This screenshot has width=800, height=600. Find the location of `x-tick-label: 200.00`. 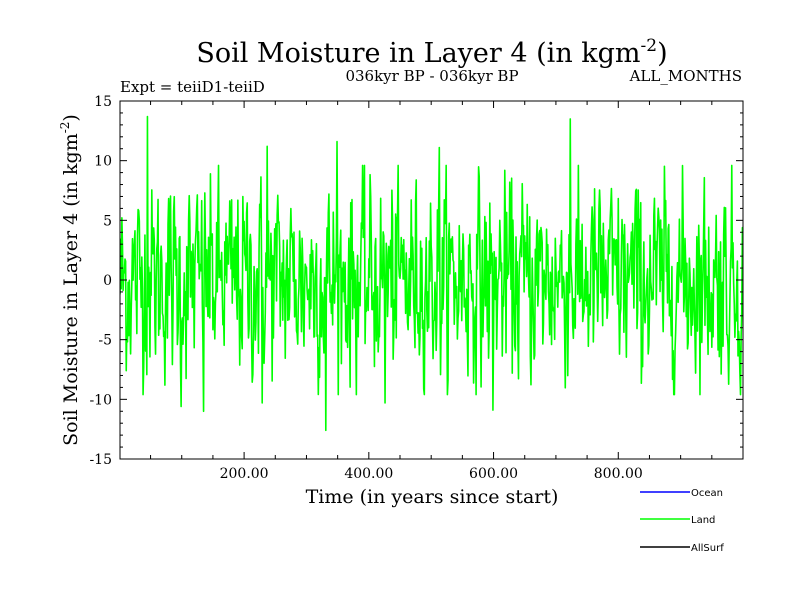

x-tick-label: 200.00 is located at coordinates (244, 474).